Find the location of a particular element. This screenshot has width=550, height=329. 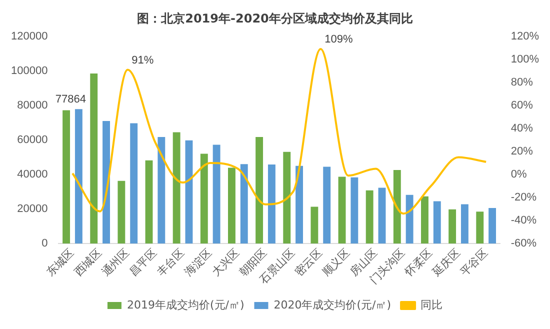

y2-tick-label: -60% is located at coordinates (523, 244).